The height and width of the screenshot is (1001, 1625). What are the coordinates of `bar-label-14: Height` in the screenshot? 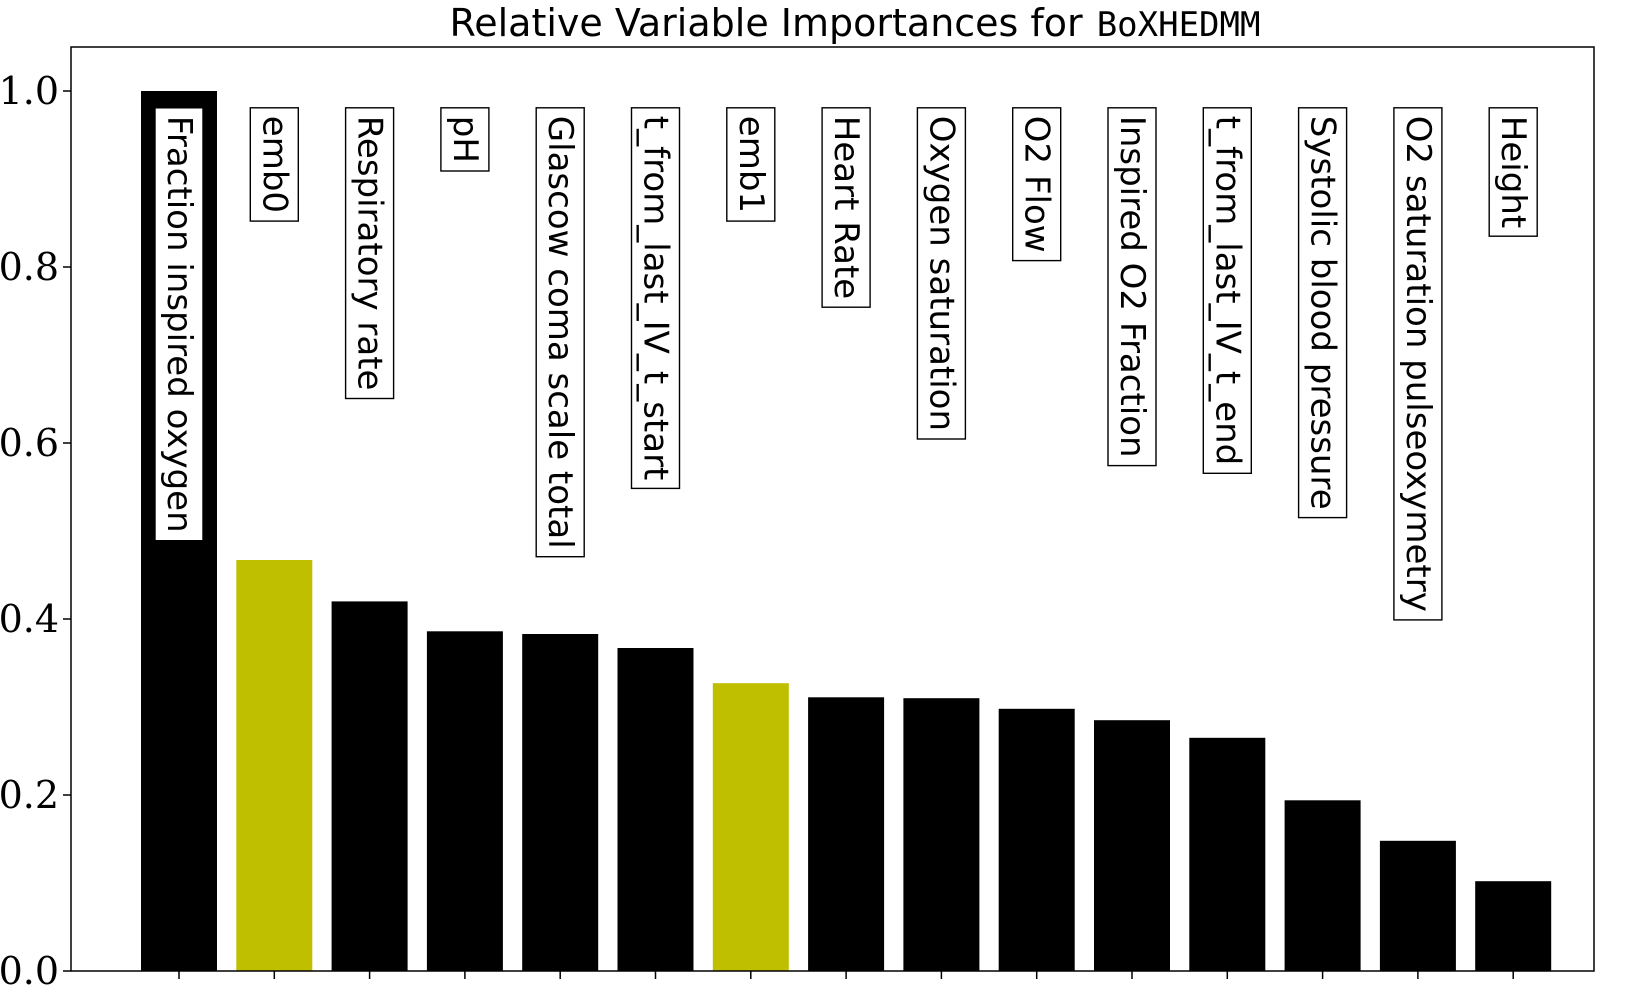 It's located at (1513, 172).